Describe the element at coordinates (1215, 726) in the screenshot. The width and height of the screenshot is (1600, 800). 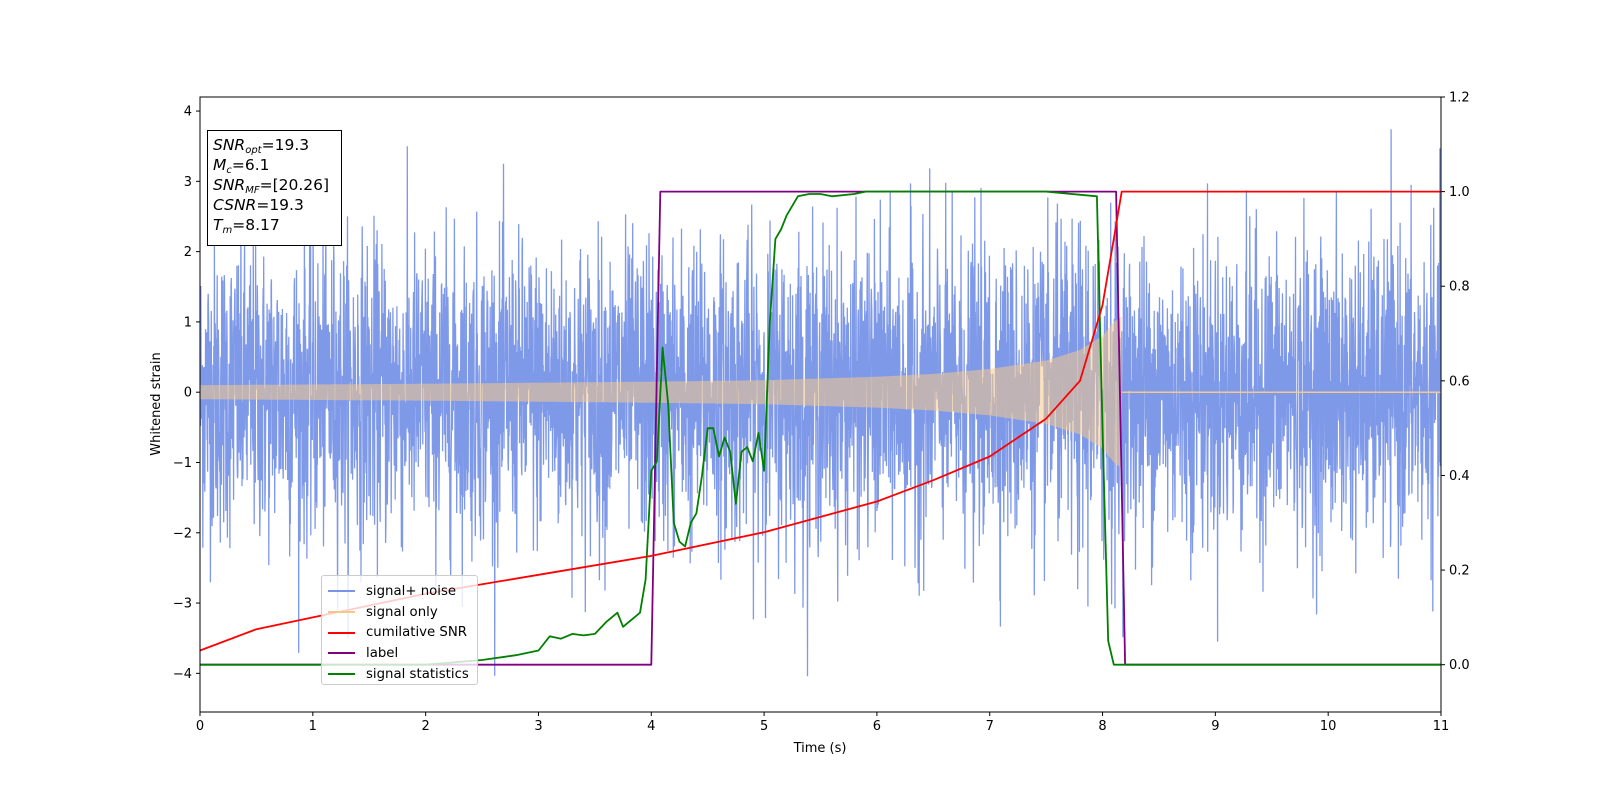
I see `x-tick-label: 9` at that location.